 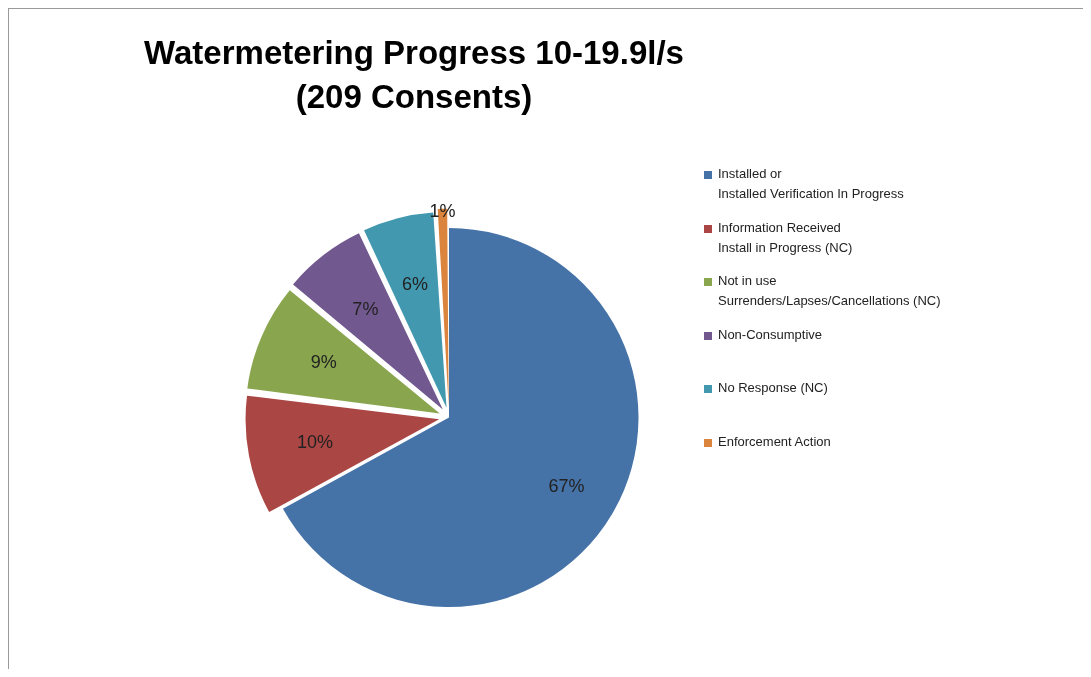 What do you see at coordinates (774, 441) in the screenshot?
I see `legend-label: Enforcement Action` at bounding box center [774, 441].